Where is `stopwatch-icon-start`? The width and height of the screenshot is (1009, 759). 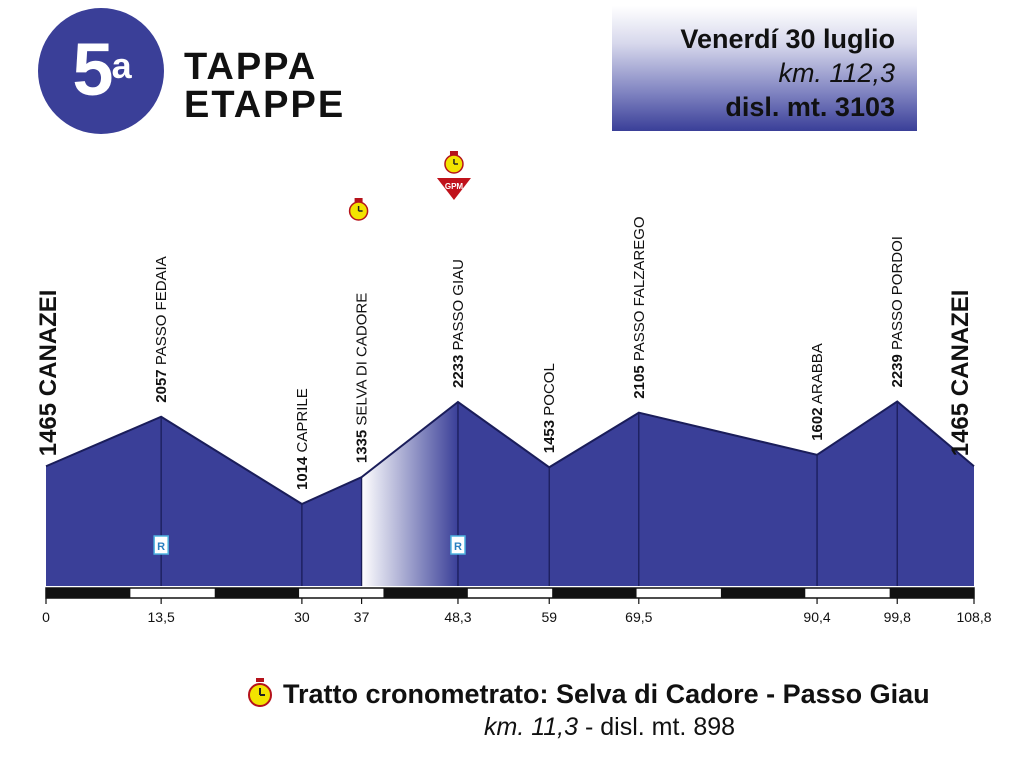 stopwatch-icon-start is located at coordinates (358, 209).